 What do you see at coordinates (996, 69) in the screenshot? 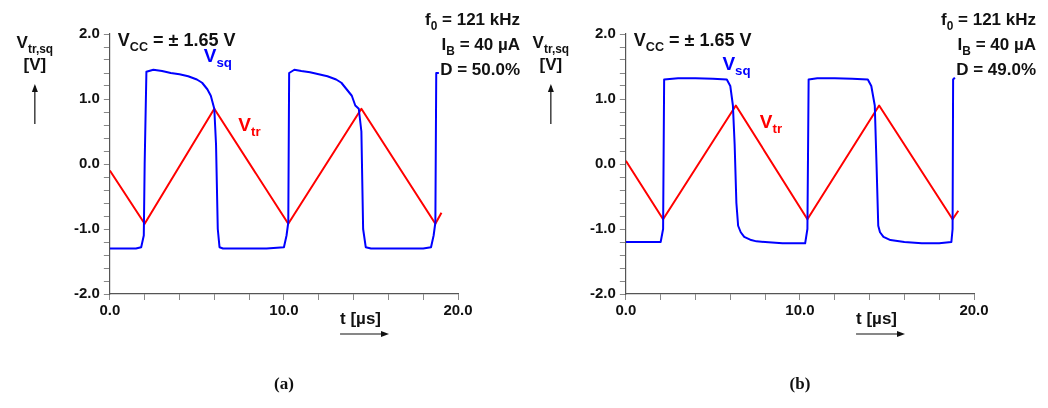
I see `annotation: D = 49.0%` at bounding box center [996, 69].